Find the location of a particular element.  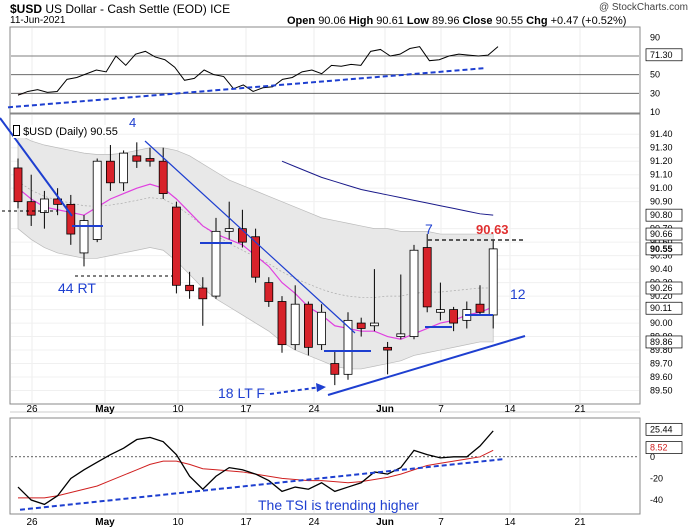

lt-arrow-line is located at coordinates (295, 390).